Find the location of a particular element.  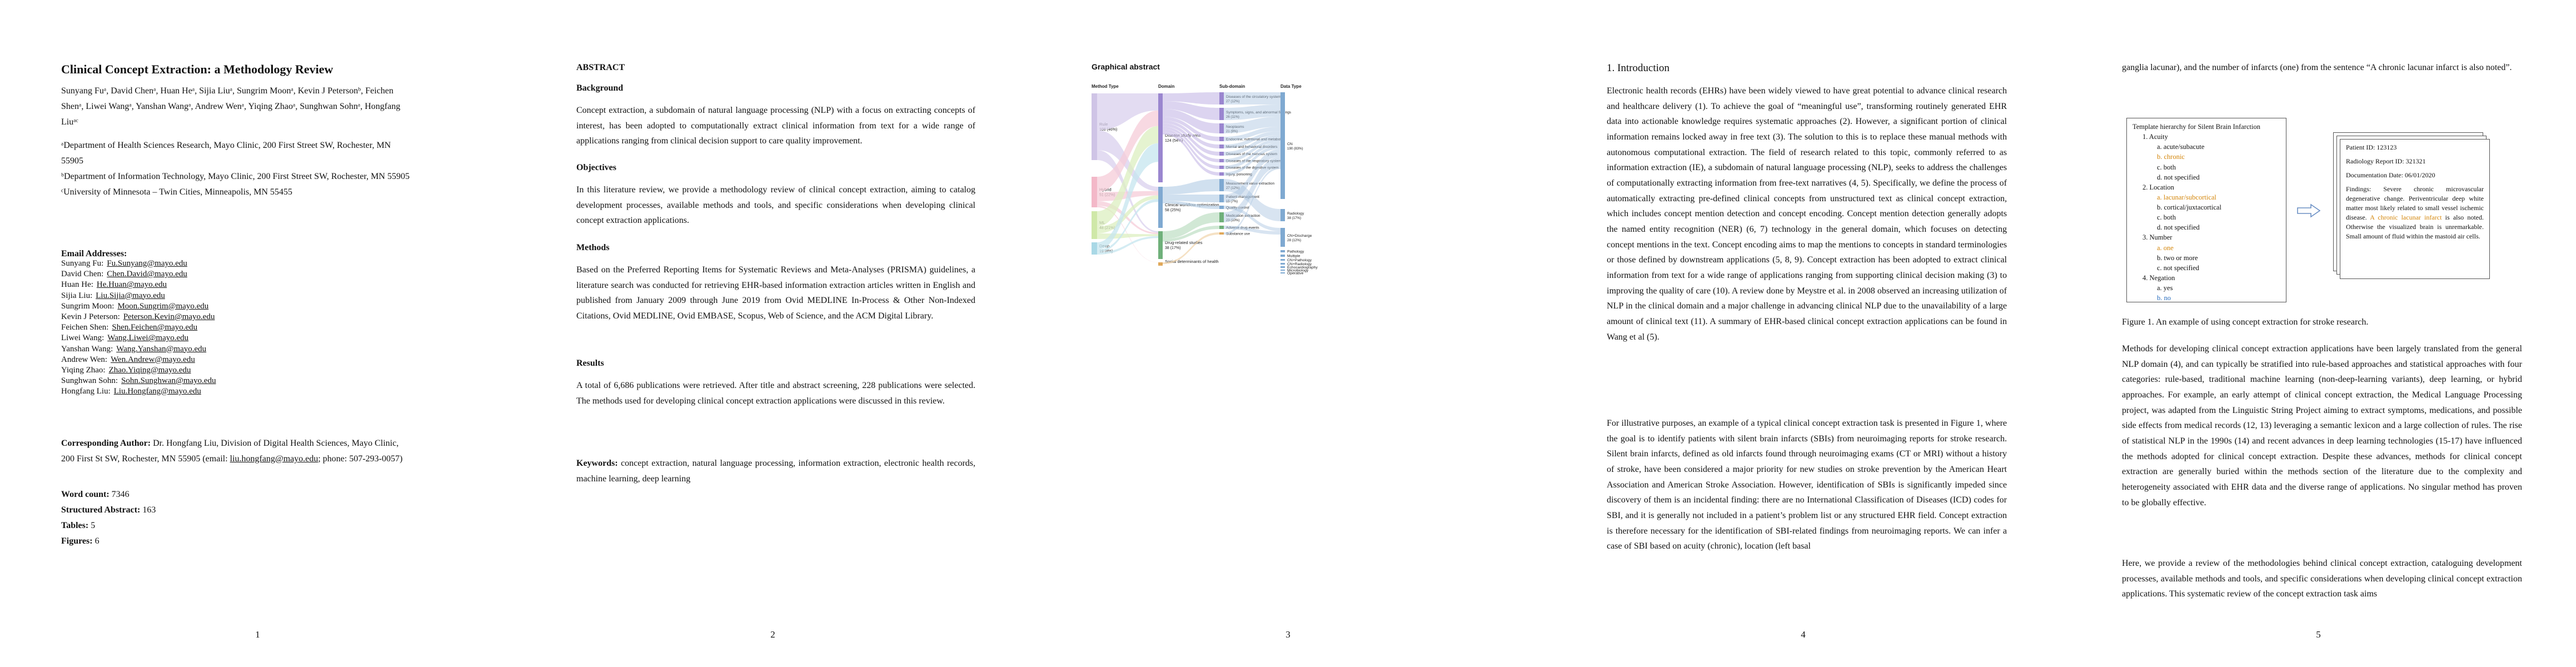

abstract-heading: ABSTRACT is located at coordinates (600, 67).